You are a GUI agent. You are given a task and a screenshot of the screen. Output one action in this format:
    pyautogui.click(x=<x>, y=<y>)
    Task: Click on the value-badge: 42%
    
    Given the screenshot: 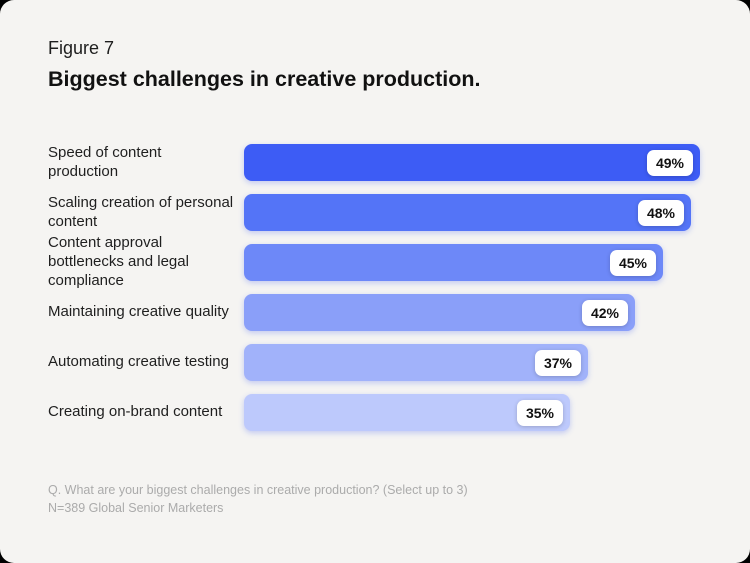 What is the action you would take?
    pyautogui.click(x=604, y=312)
    